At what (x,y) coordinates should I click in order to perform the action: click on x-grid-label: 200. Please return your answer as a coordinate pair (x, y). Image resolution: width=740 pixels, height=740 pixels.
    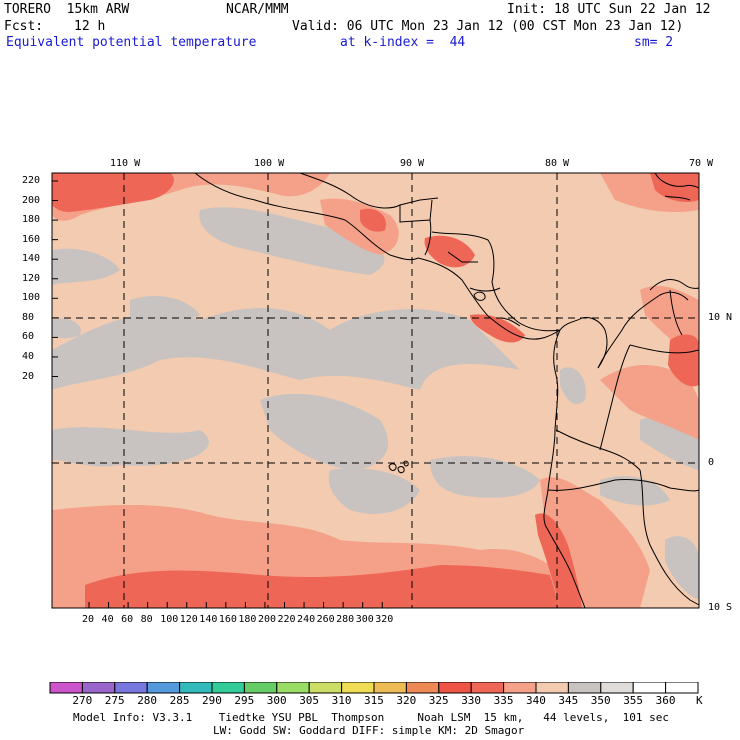
    Looking at the image, I should click on (266, 619).